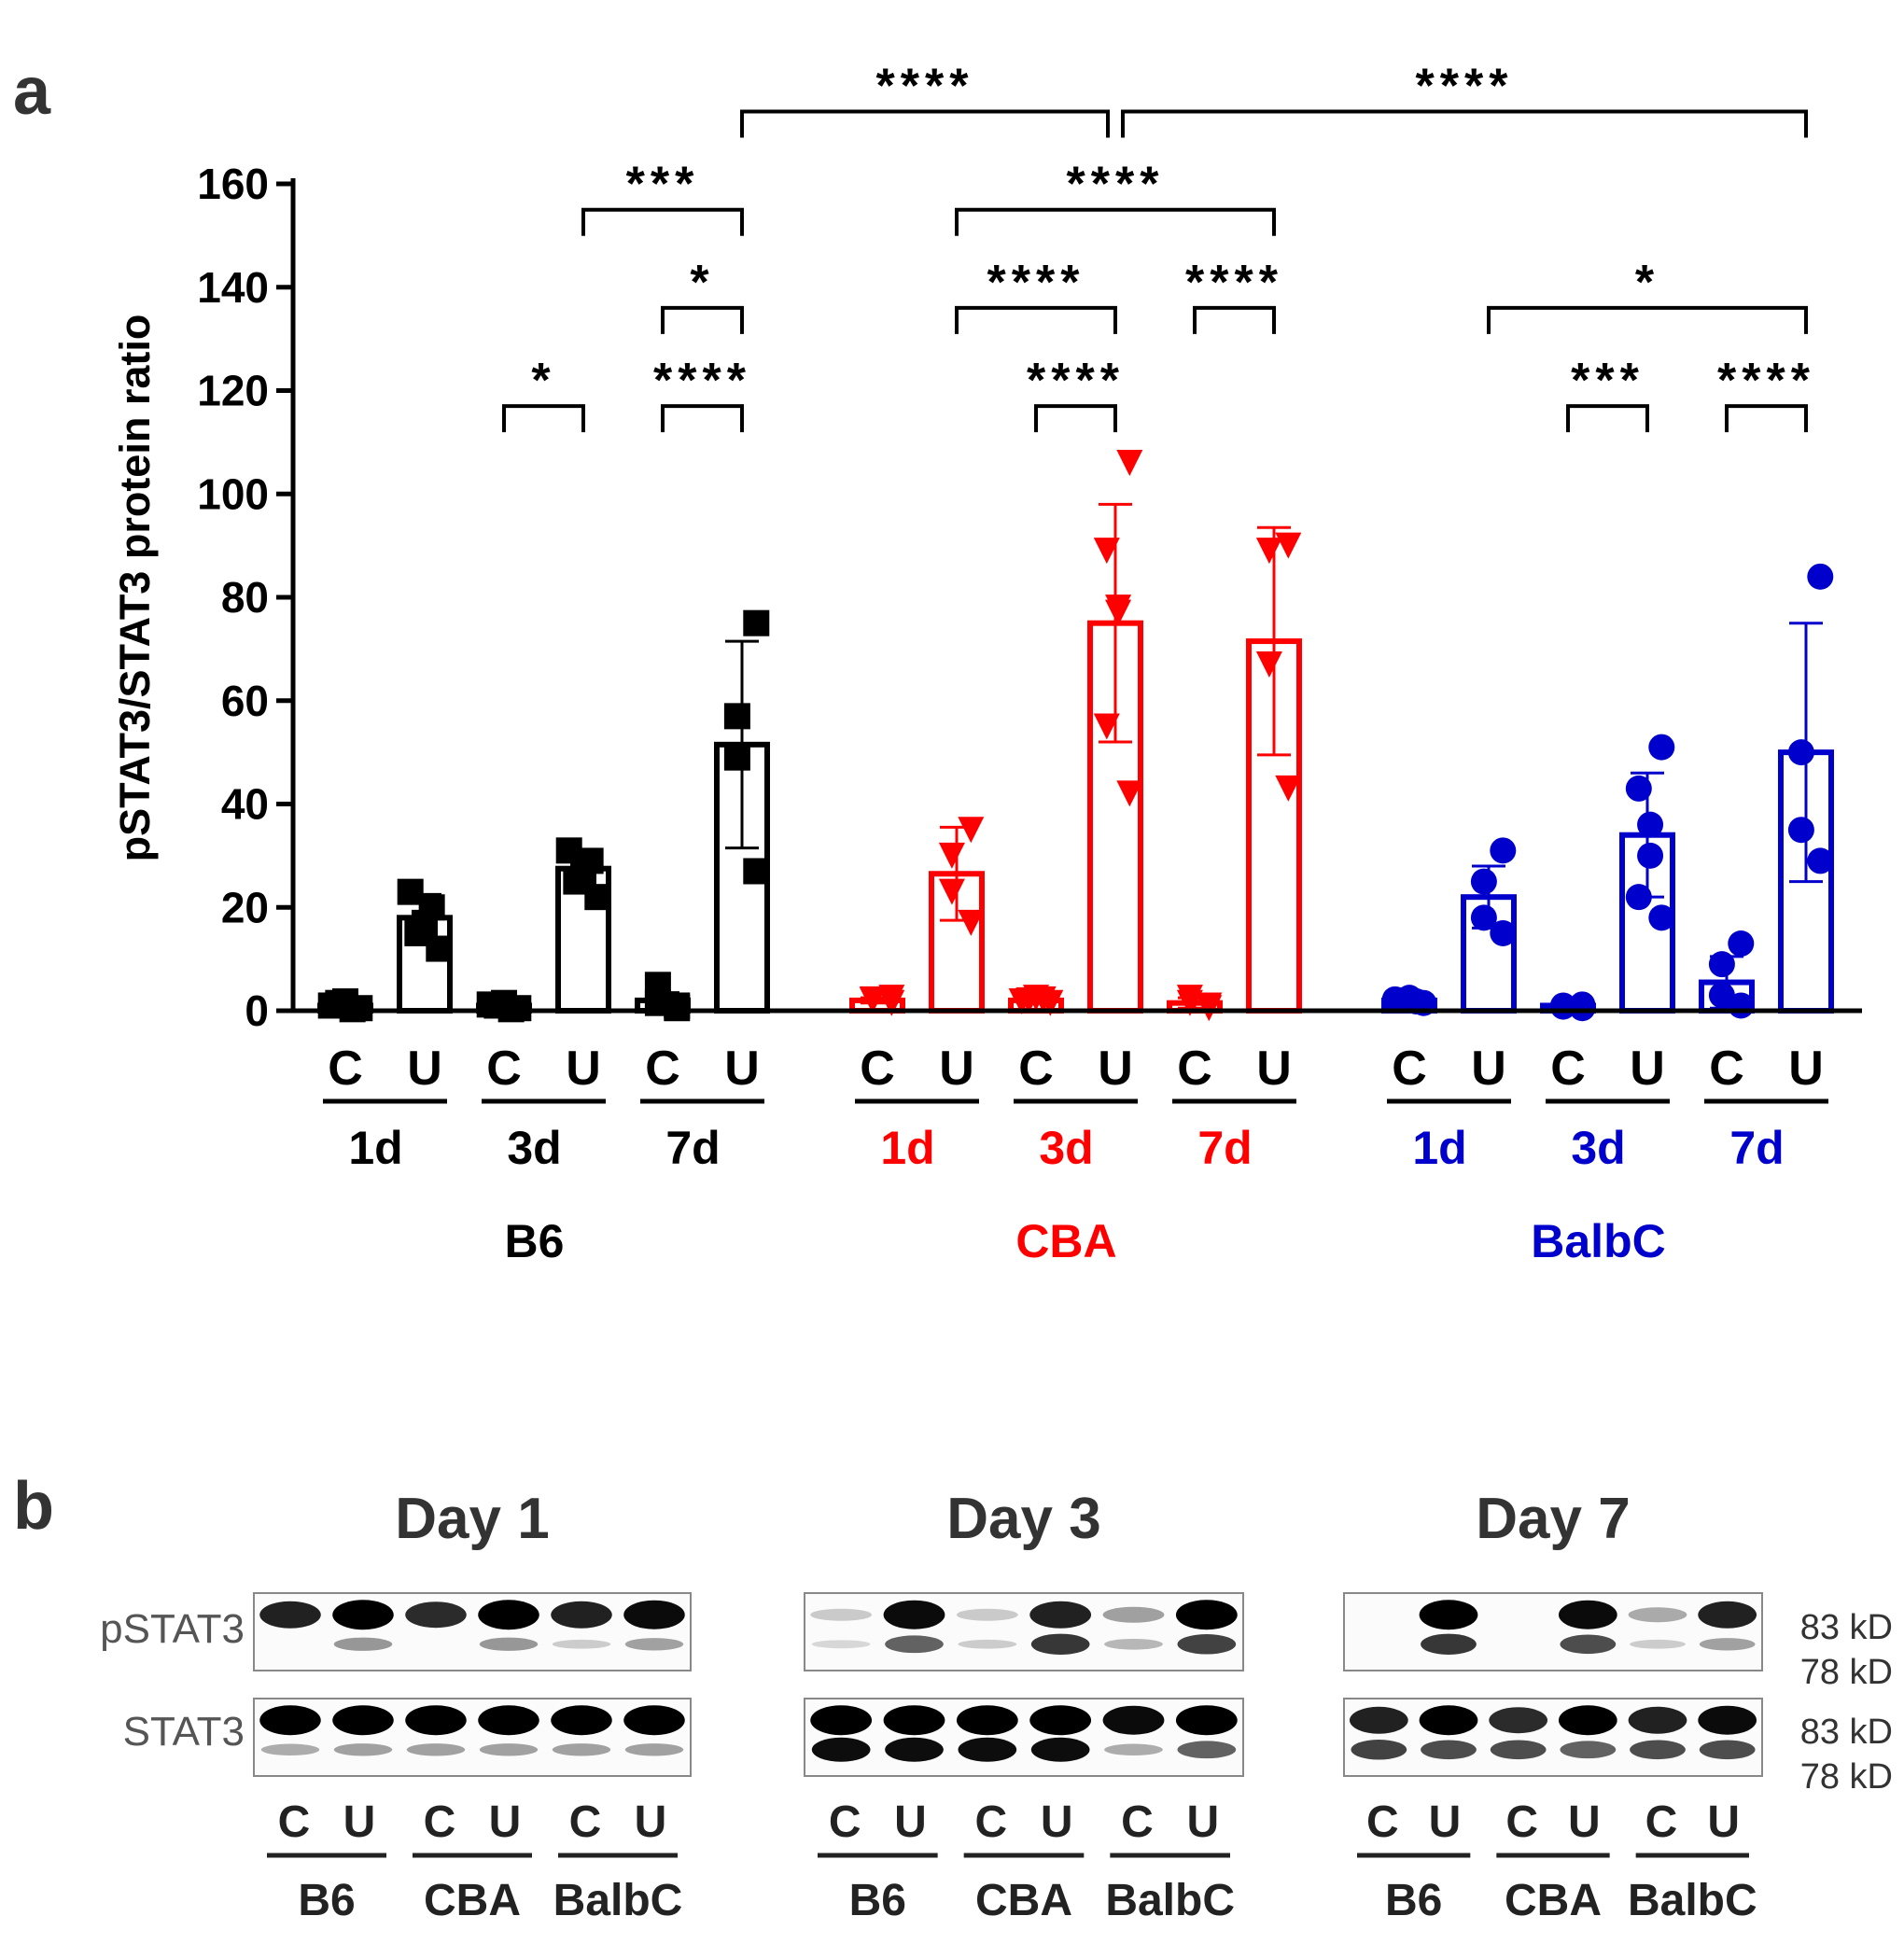  Describe the element at coordinates (257, 1010) in the screenshot. I see `y-tick-label: 0` at that location.